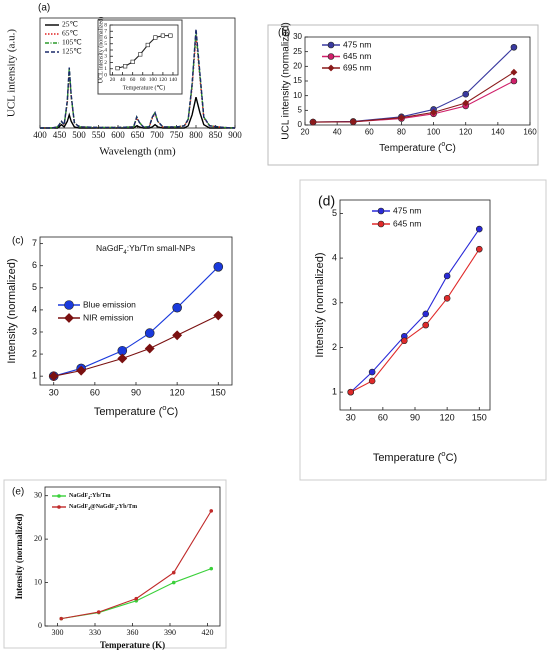 Image resolution: width=550 pixels, height=655 pixels. Describe the element at coordinates (99, 135) in the screenshot. I see `x-tick-label: 550` at that location.